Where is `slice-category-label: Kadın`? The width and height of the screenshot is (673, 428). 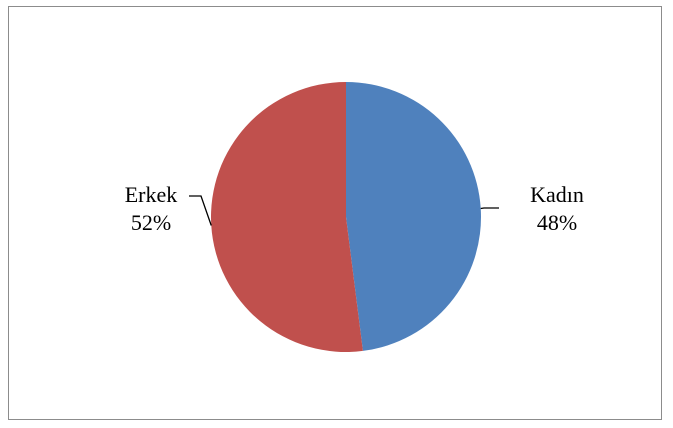 slice-category-label: Kadın is located at coordinates (557, 194).